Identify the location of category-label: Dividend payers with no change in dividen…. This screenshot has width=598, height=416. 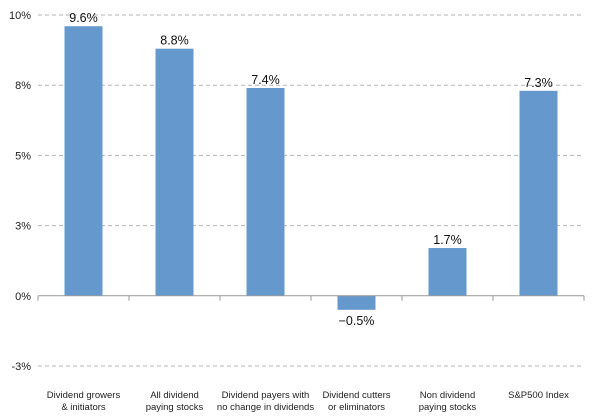
(265, 401).